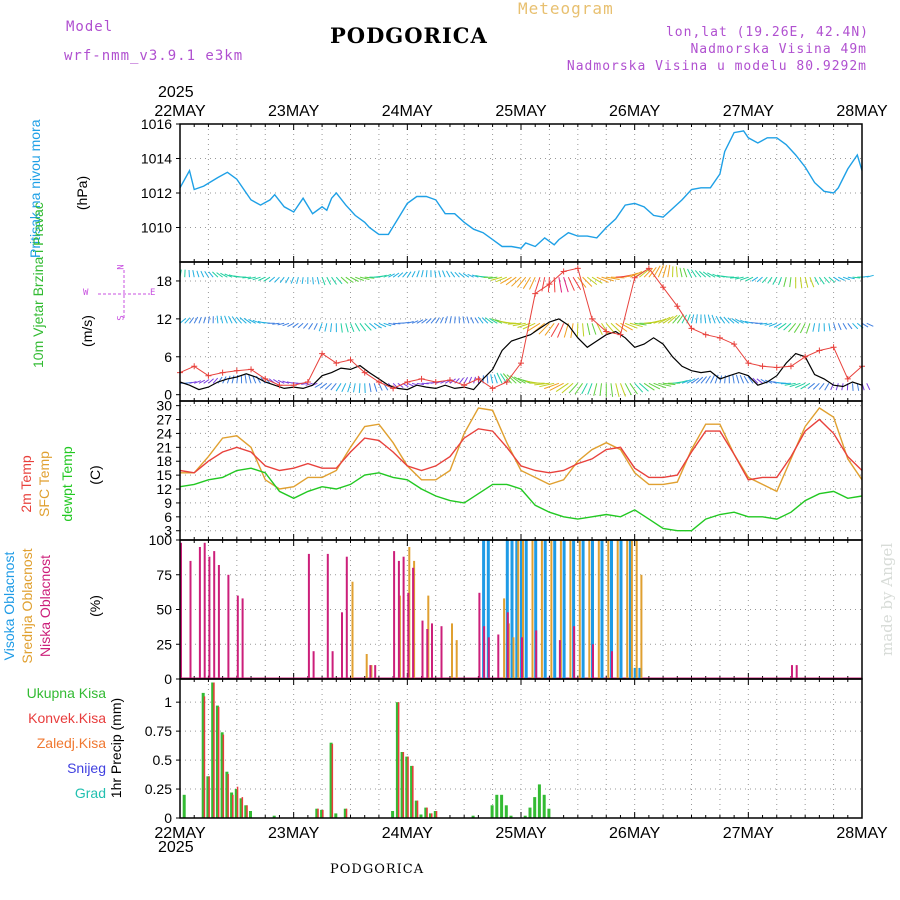 This screenshot has height=900, width=900. I want to click on date-label-bottom: 25MAY, so click(521, 833).